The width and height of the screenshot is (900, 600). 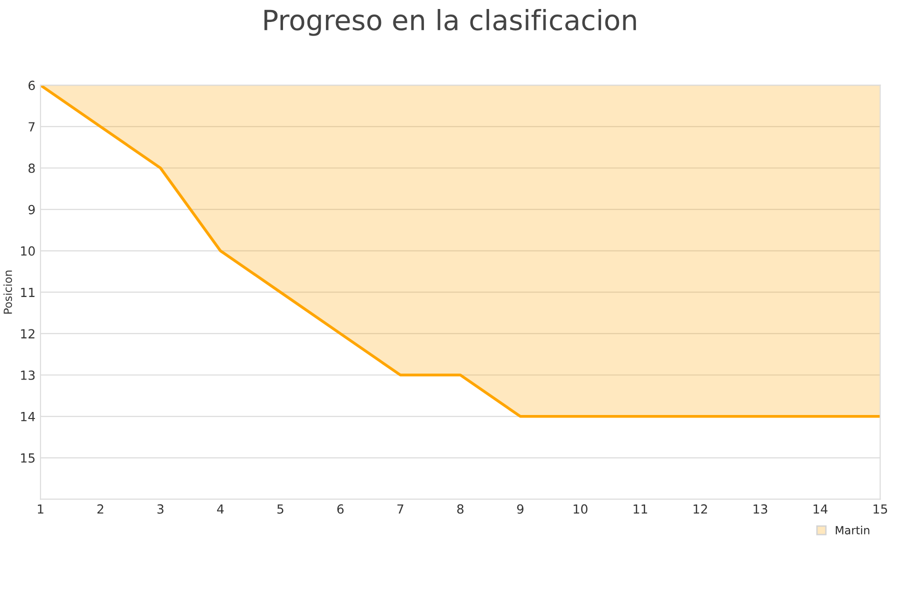 What do you see at coordinates (761, 509) in the screenshot?
I see `x-tick-label: 13` at bounding box center [761, 509].